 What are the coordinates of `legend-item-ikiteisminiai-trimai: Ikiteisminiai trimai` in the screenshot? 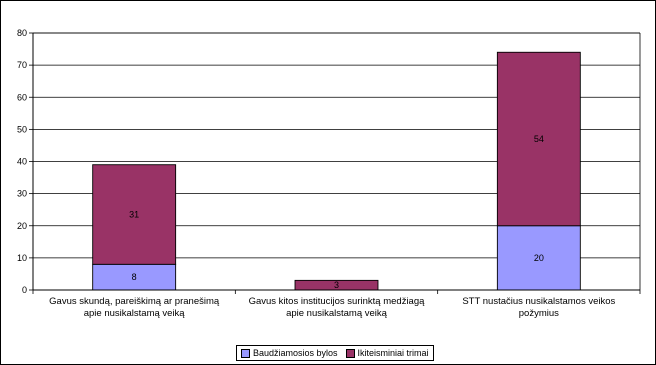 It's located at (387, 353).